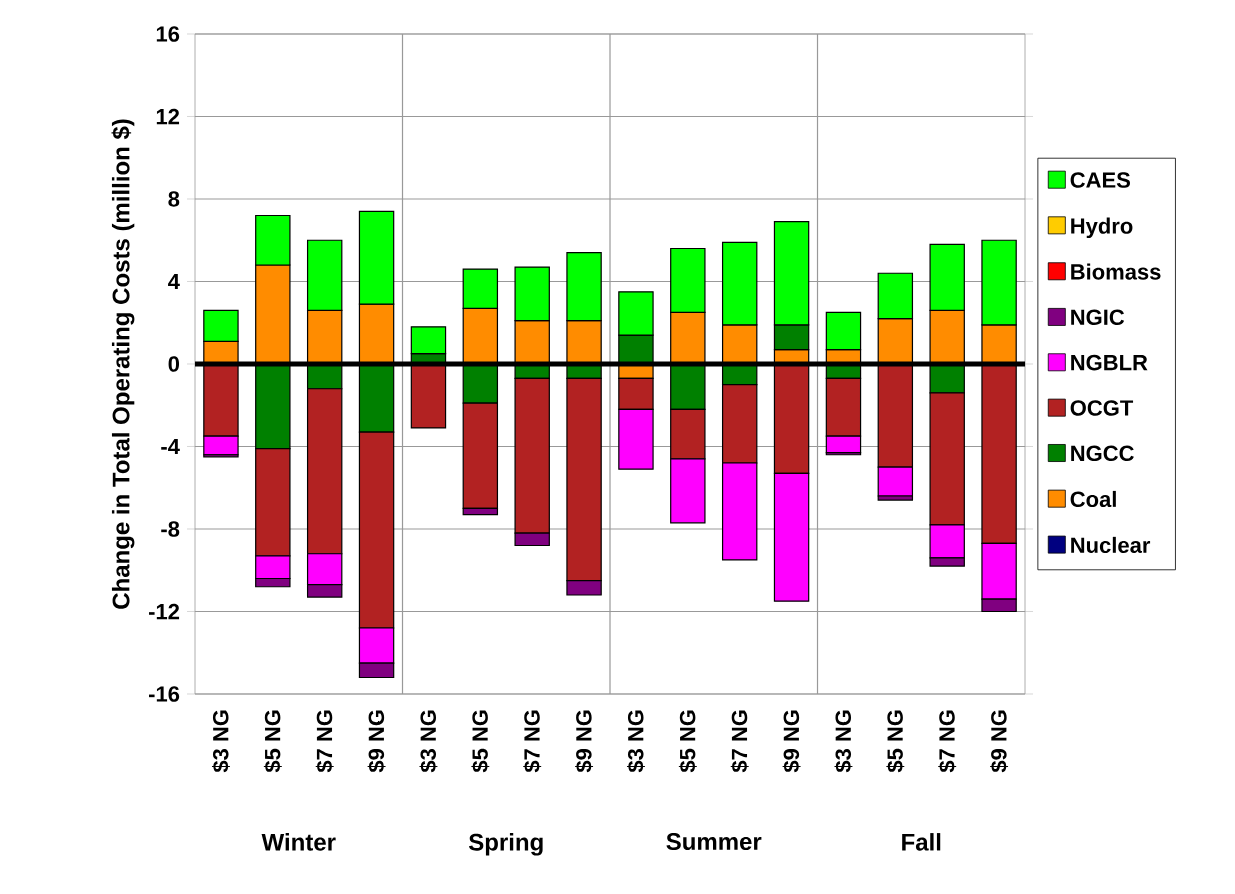  I want to click on text: Spring, so click(505, 844).